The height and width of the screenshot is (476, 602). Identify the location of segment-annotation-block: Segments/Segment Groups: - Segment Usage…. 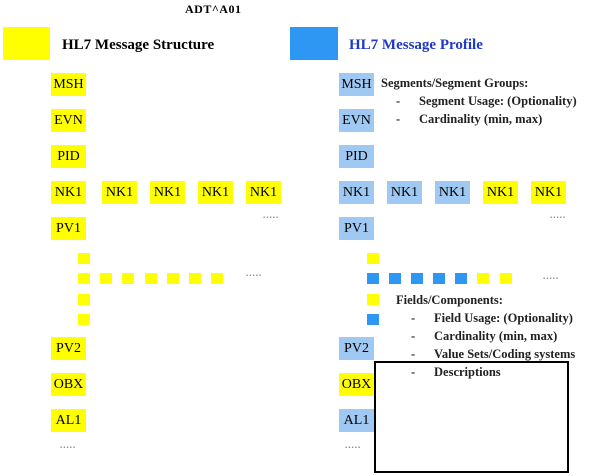
(479, 101).